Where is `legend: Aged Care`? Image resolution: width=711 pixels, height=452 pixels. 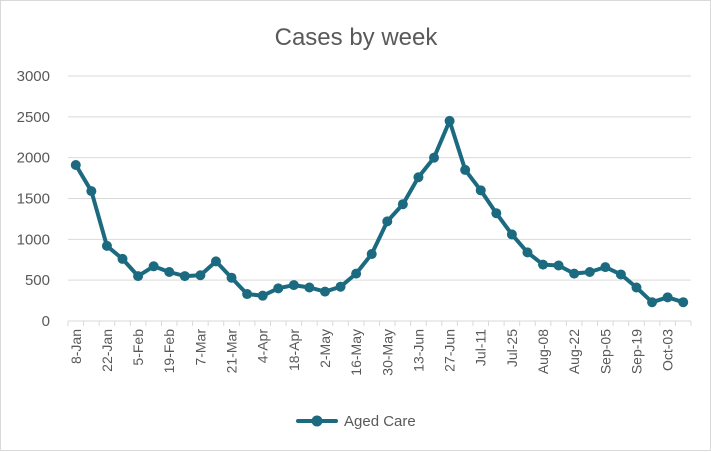
legend: Aged Care is located at coordinates (356, 421).